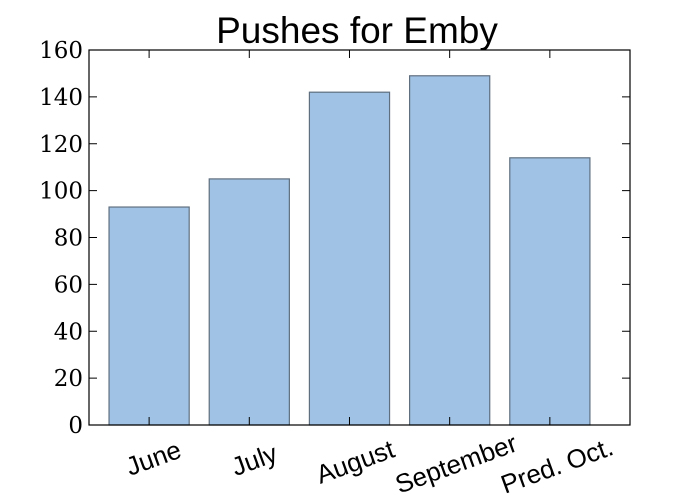 This screenshot has width=700, height=500. Describe the element at coordinates (61, 51) in the screenshot. I see `y-tick-label: 160` at that location.